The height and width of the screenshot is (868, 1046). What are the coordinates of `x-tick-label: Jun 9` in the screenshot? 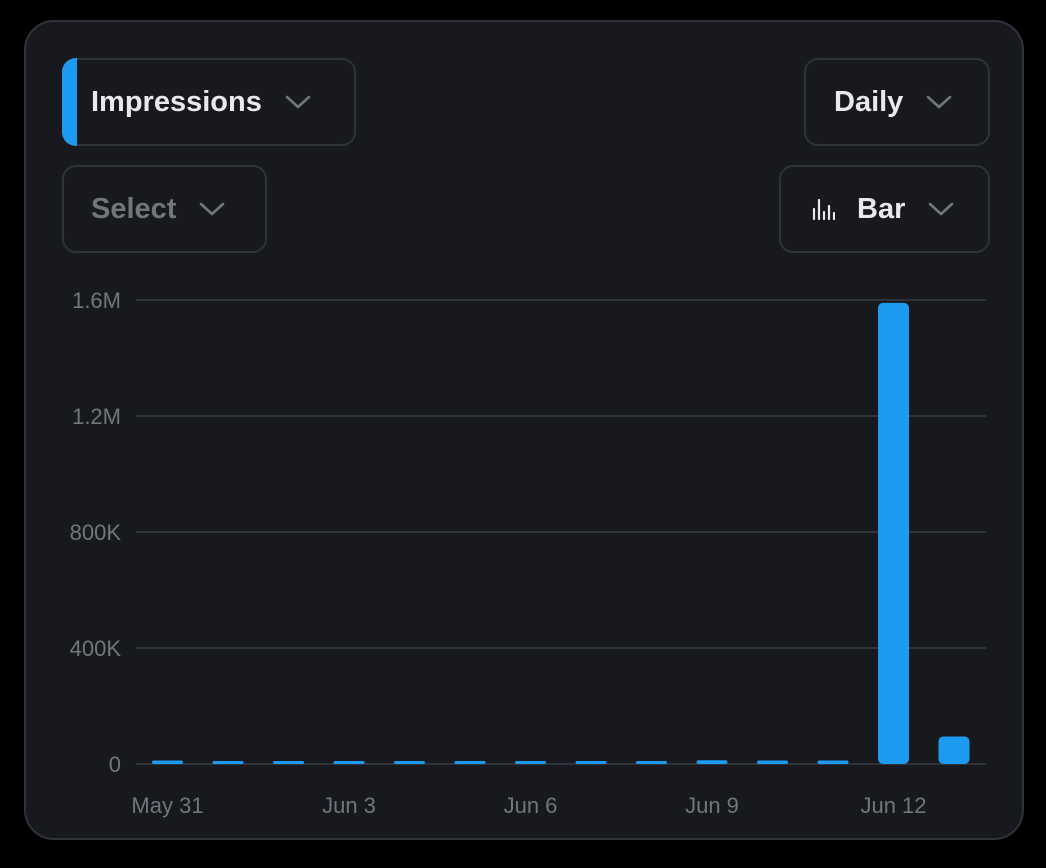 It's located at (712, 805).